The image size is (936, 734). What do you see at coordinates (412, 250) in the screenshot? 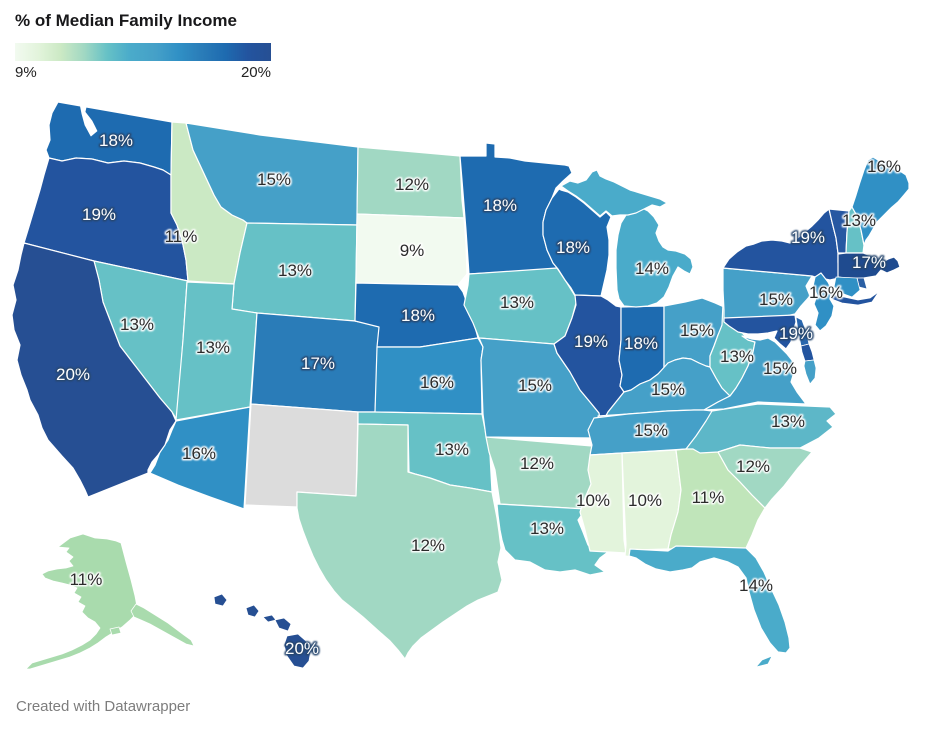
I see `svg-text: 9%` at bounding box center [412, 250].